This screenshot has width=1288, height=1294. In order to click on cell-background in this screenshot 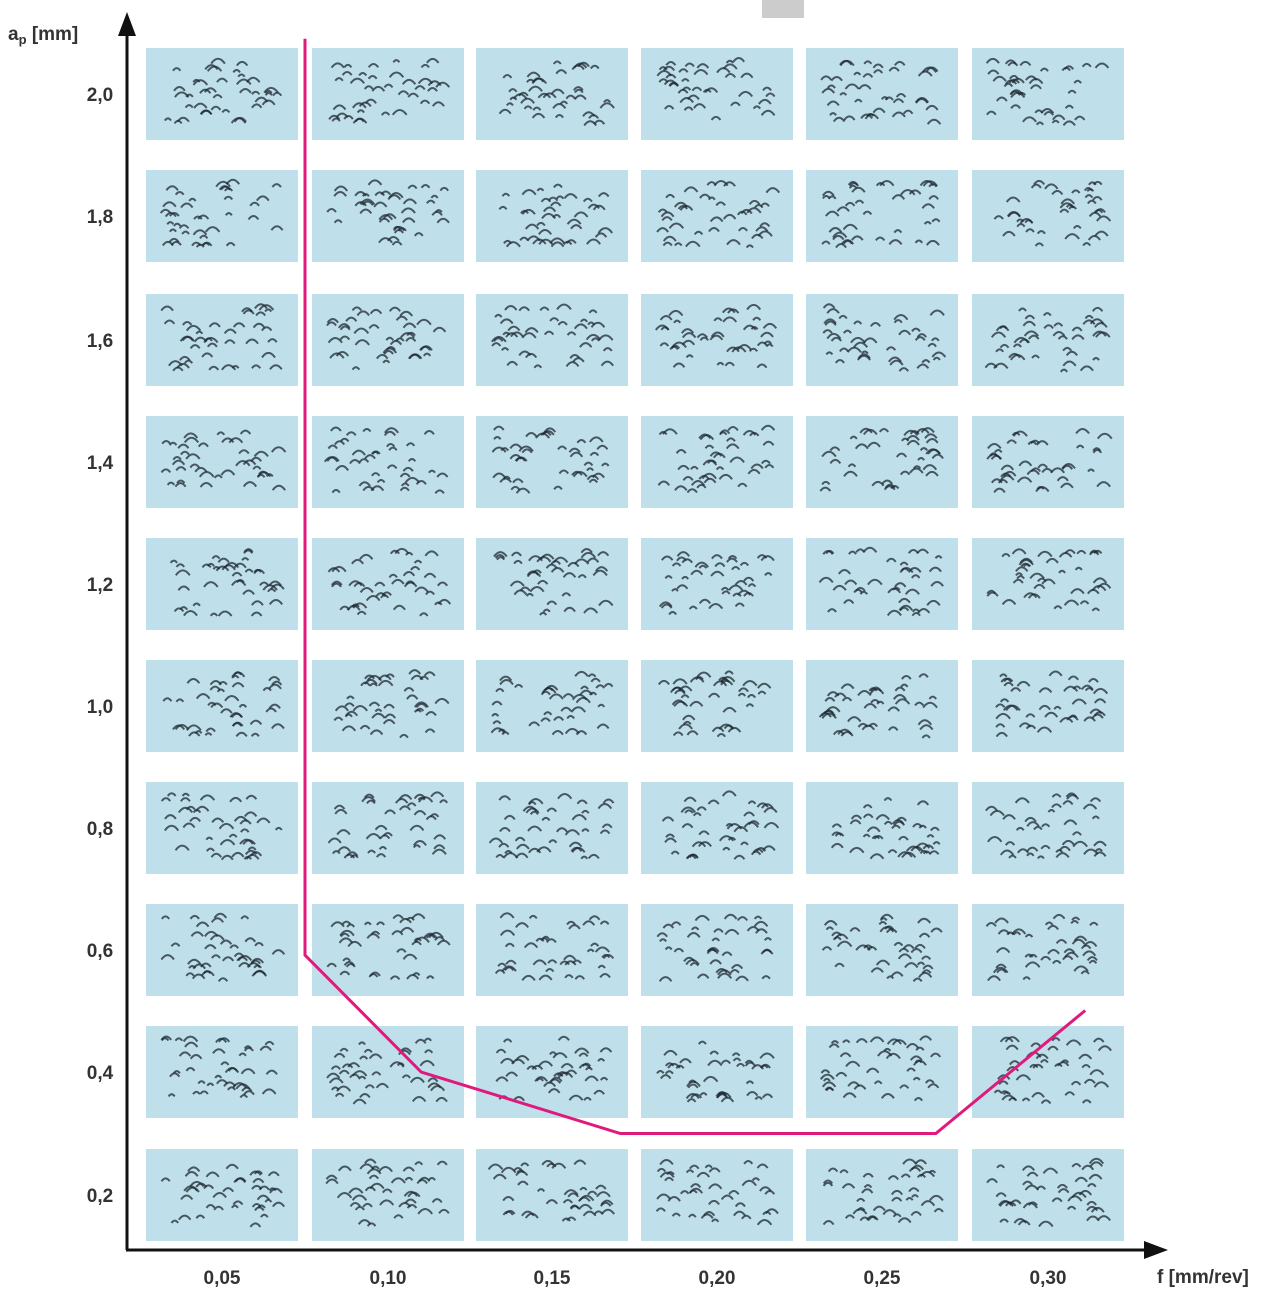, I will do `click(222, 950)`.